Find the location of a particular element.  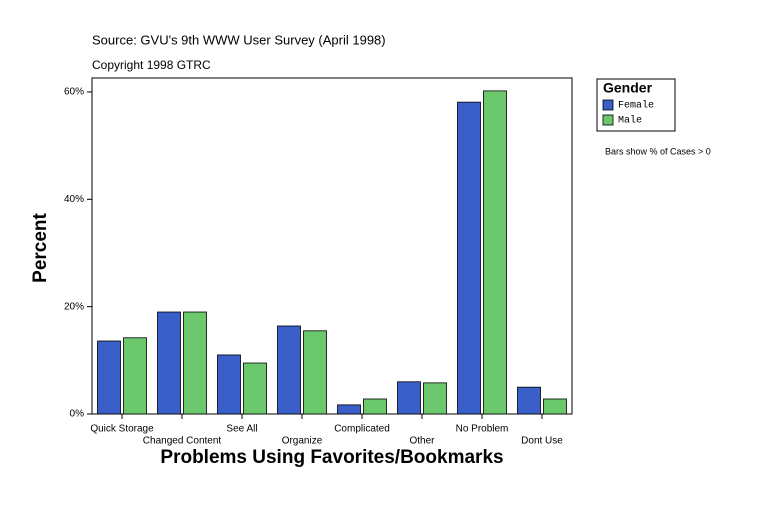

y-tick-label: 40% is located at coordinates (74, 199).